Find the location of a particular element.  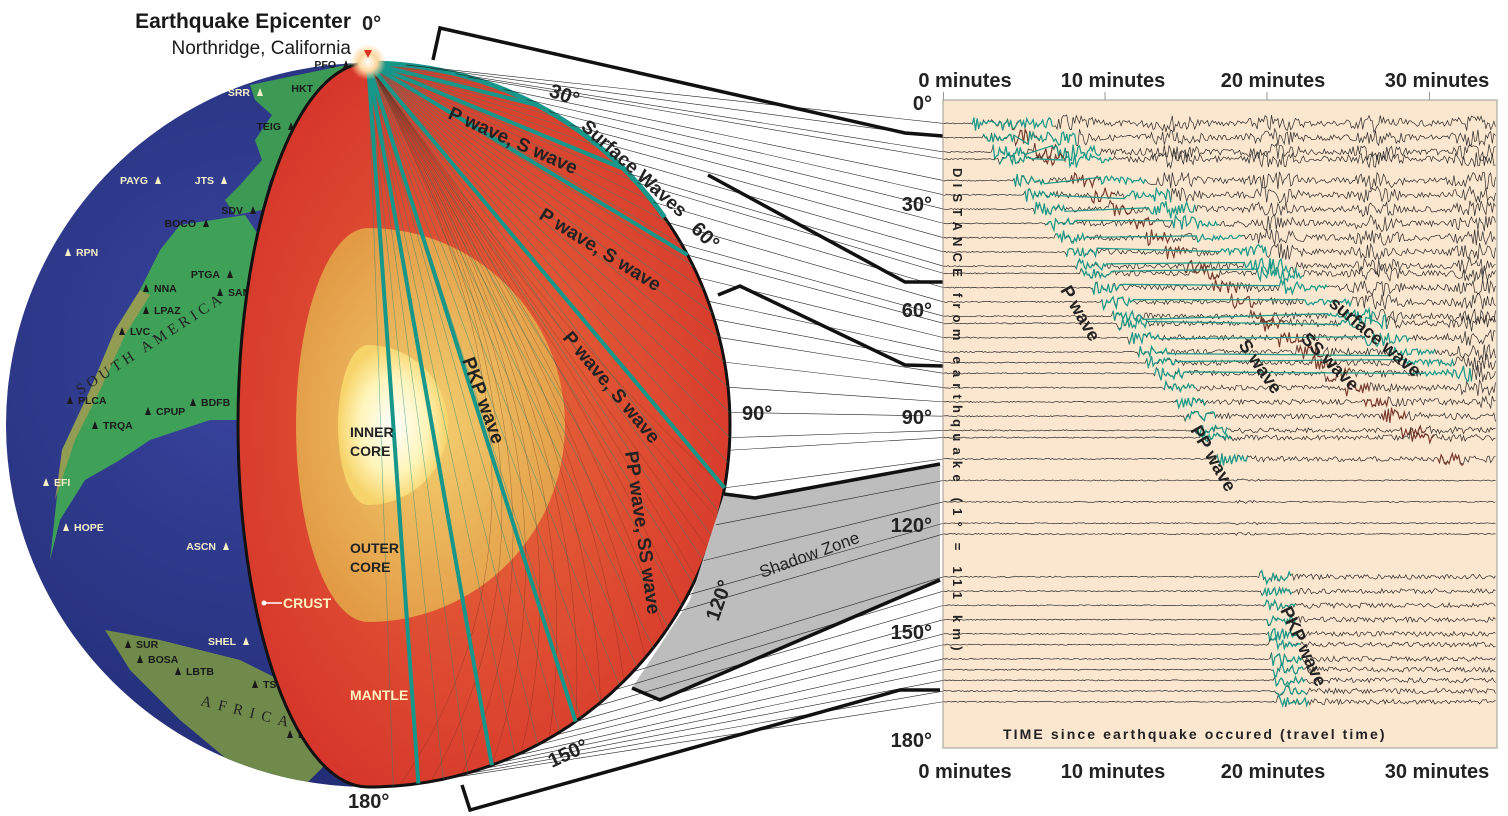

south-america-landmass is located at coordinates (156, 387).